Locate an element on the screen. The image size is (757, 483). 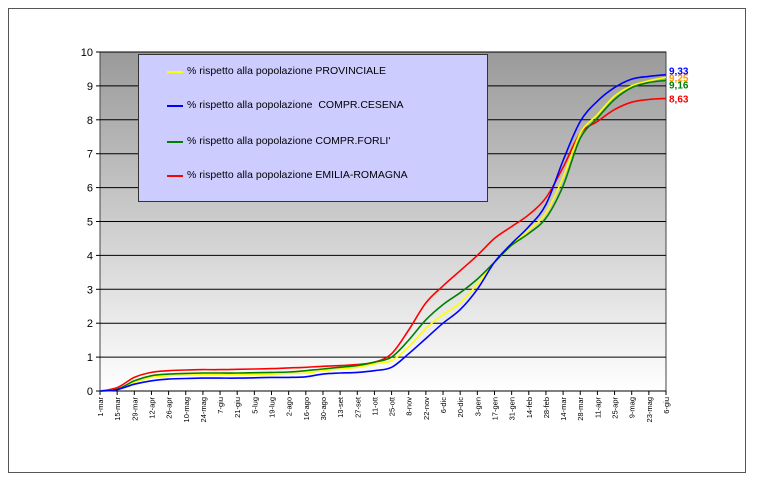
x-tick-label: 2-ago is located at coordinates (289, 406).